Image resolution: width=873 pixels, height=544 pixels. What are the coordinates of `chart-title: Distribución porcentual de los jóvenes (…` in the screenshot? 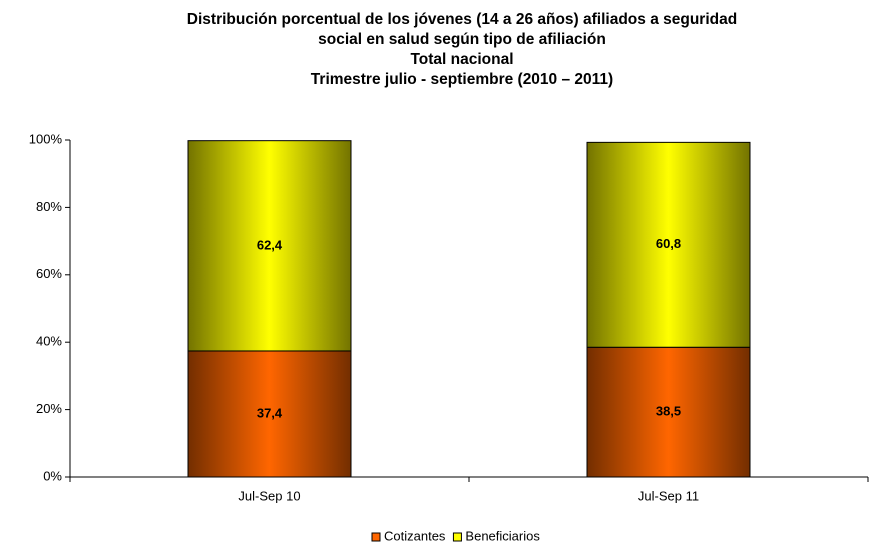 It's located at (462, 19).